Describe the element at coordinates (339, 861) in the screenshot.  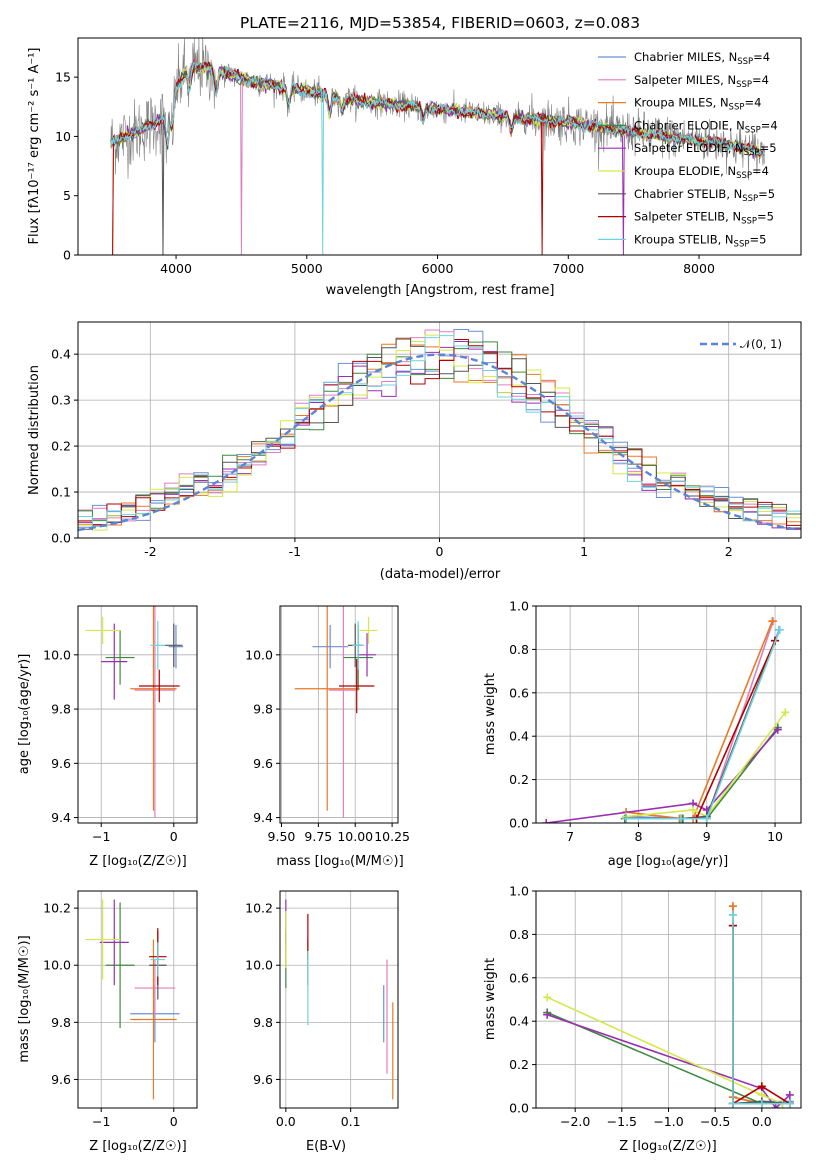
I see `age-vs-mass-panel: mass [log₁₀(M/M☉)]` at that location.